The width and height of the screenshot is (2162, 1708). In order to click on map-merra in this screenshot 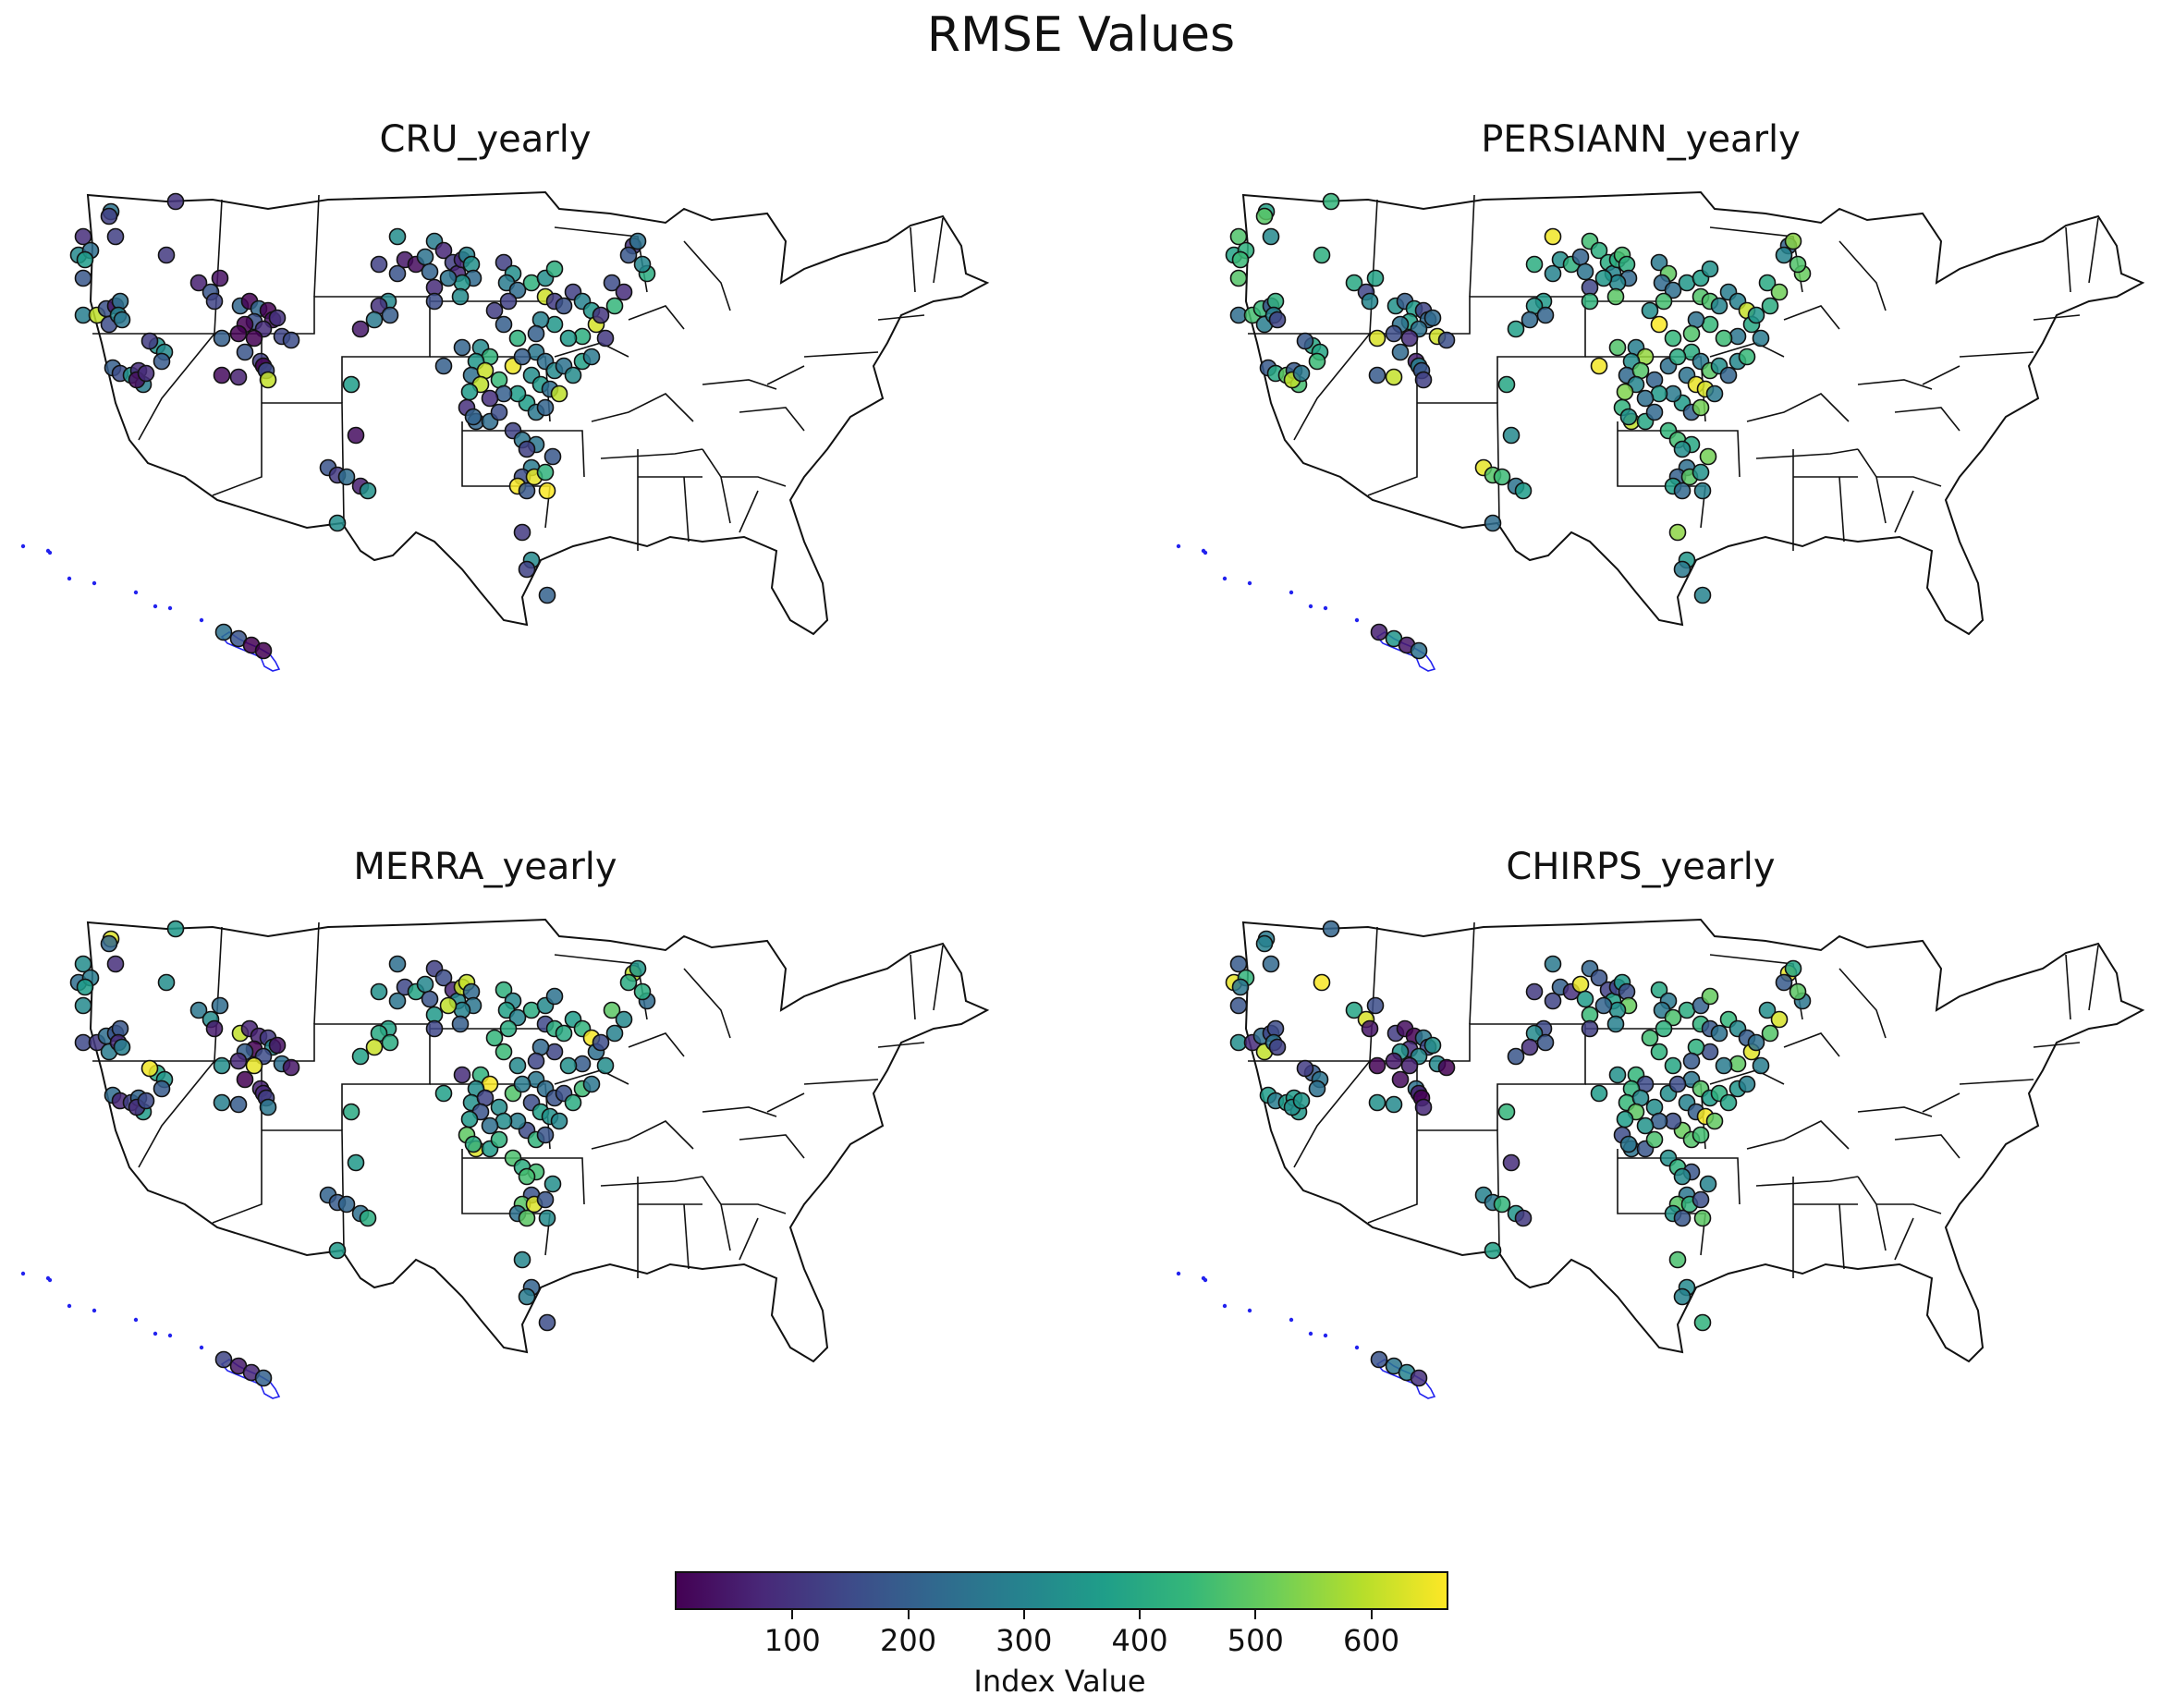, I will do `click(505, 1158)`.